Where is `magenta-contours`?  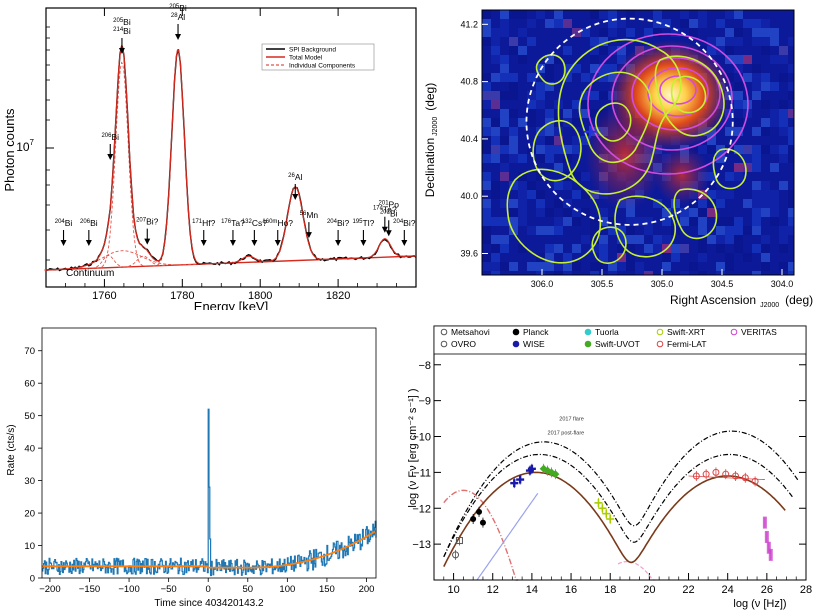 magenta-contours is located at coordinates (668, 104).